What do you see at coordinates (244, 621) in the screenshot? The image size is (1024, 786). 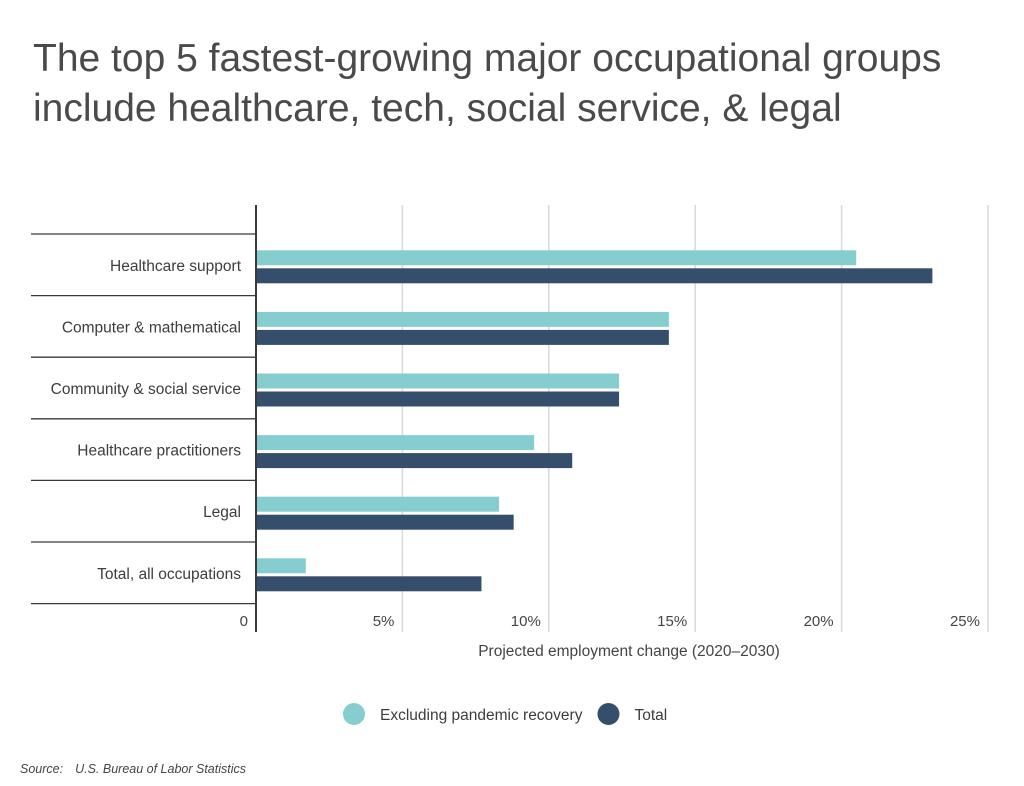 I see `x-tick-label: 0` at bounding box center [244, 621].